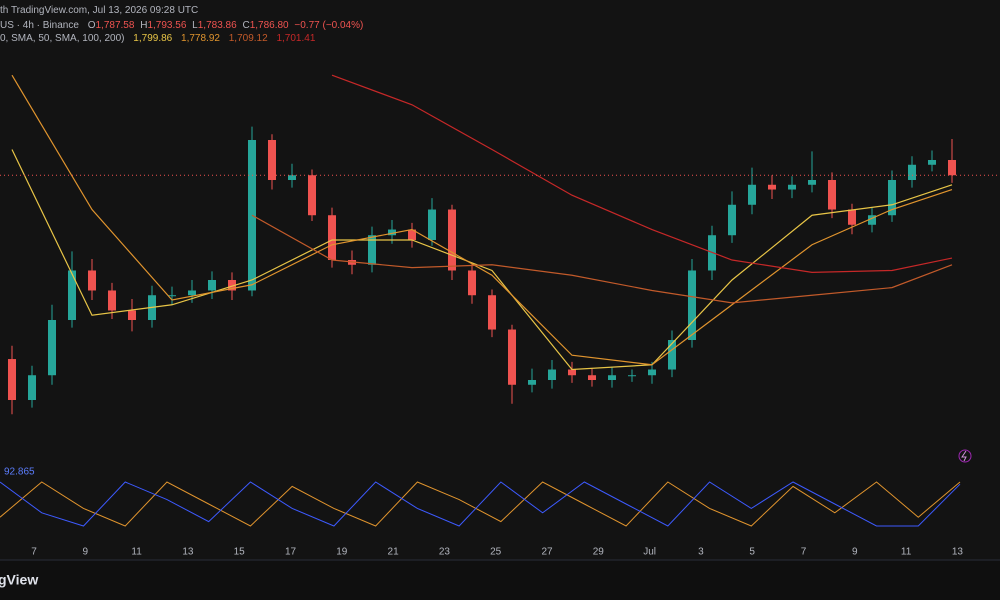 This screenshot has height=600, width=1000. What do you see at coordinates (143, 25) in the screenshot?
I see `h-label: H` at bounding box center [143, 25].